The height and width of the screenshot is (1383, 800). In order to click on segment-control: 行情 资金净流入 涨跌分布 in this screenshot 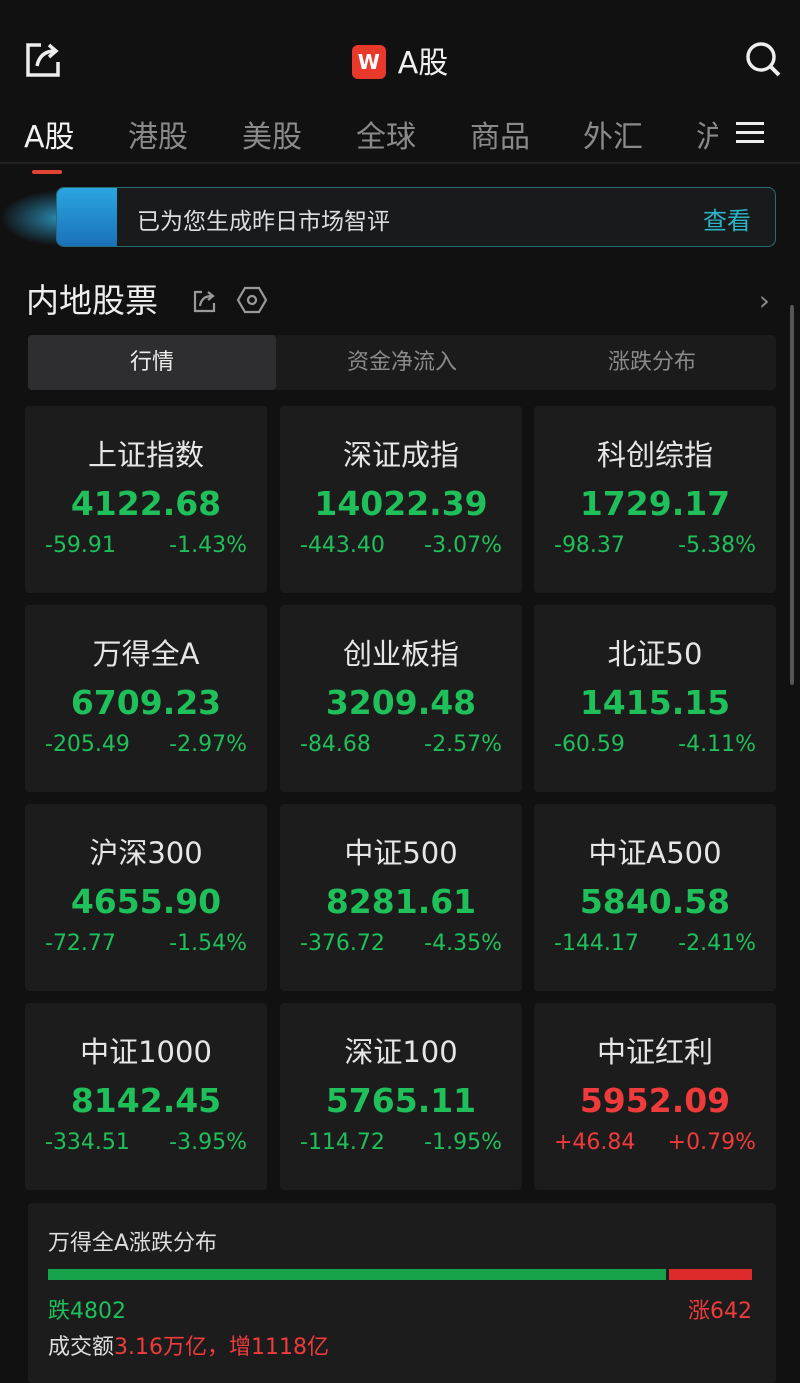, I will do `click(402, 362)`.